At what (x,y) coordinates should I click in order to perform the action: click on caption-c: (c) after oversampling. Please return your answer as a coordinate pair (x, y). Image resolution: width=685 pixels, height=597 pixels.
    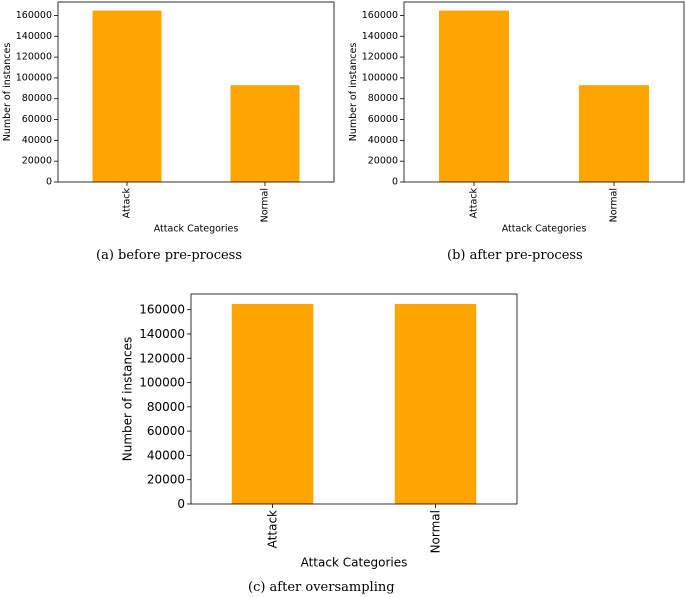
    Looking at the image, I should click on (321, 587).